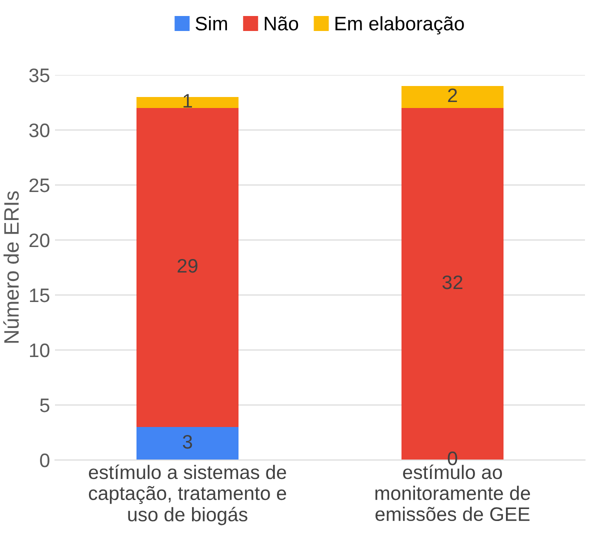 This screenshot has height=556, width=589. Describe the element at coordinates (45, 405) in the screenshot. I see `y-tick-label: 5` at that location.